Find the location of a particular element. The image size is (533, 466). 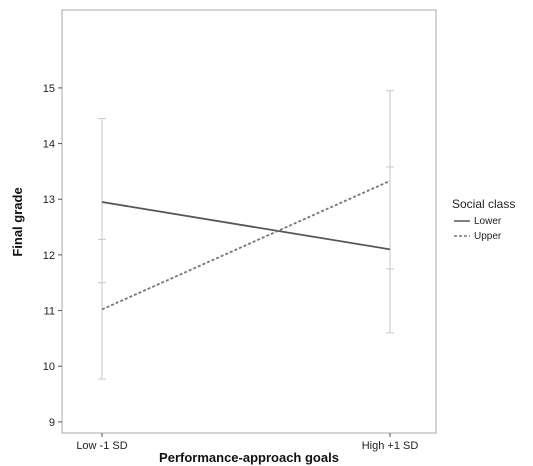

y-tick-label-11: 11 is located at coordinates (49, 312).